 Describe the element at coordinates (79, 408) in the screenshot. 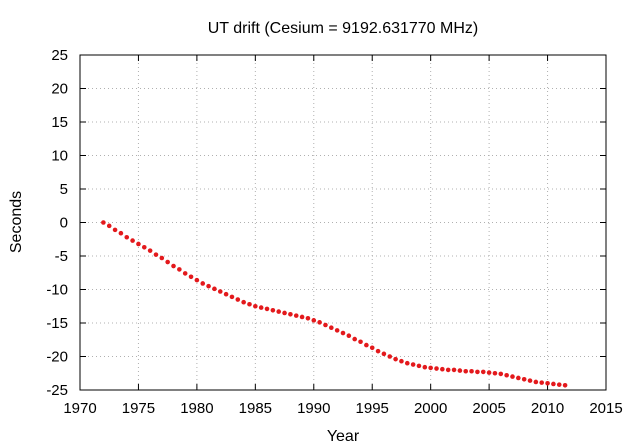

I see `x-tick-label: 1970` at that location.